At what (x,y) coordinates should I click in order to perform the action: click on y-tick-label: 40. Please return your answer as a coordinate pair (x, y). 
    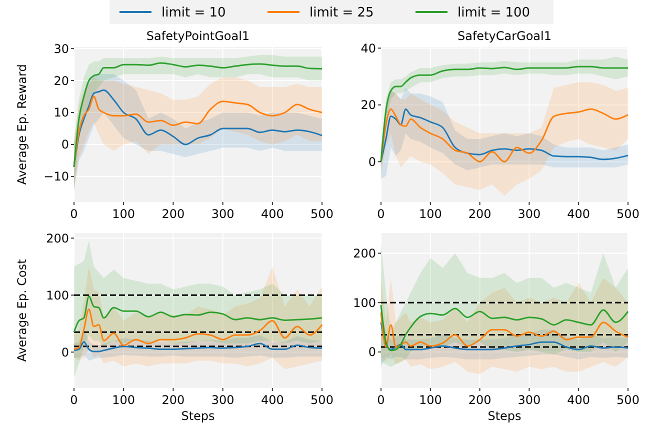
    Looking at the image, I should click on (368, 48).